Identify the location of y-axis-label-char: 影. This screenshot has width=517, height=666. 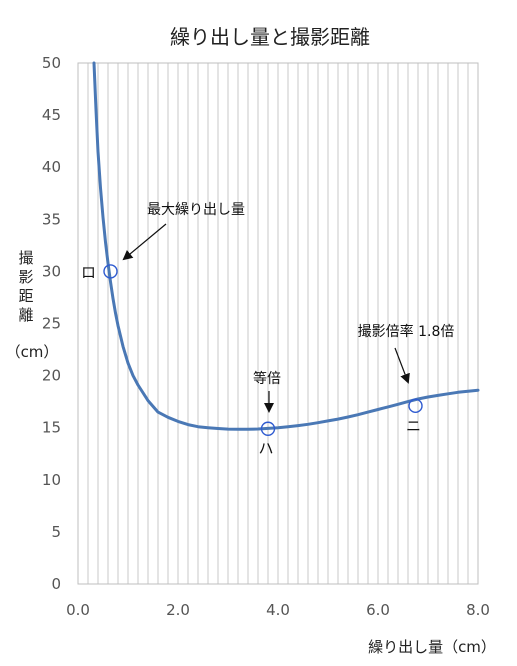
(25, 277).